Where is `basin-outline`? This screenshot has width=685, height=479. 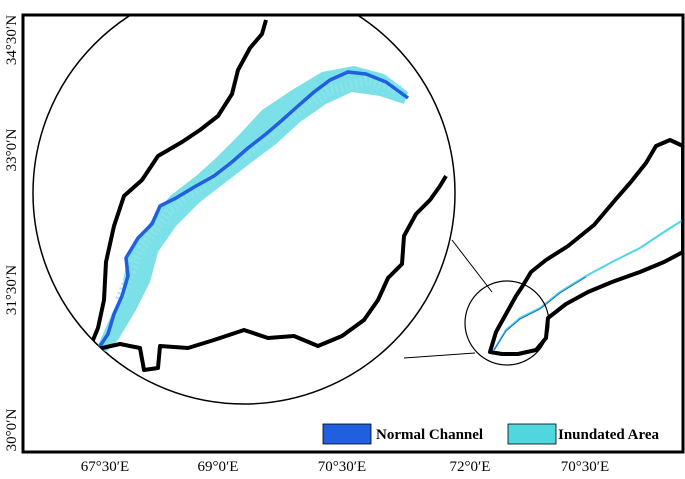
basin-outline is located at coordinates (585, 247).